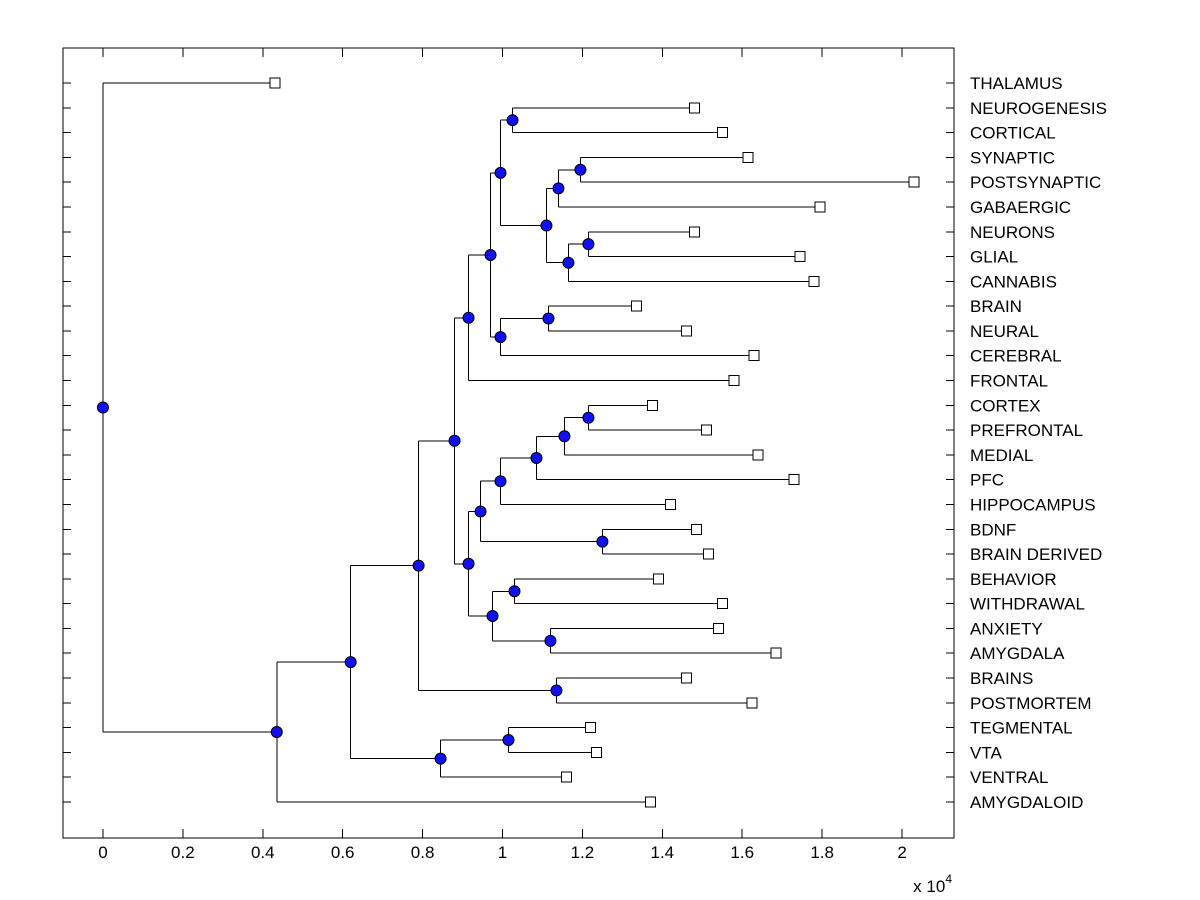 The image size is (1200, 900). What do you see at coordinates (1017, 653) in the screenshot?
I see `leaf-label: AMYGDALA` at bounding box center [1017, 653].